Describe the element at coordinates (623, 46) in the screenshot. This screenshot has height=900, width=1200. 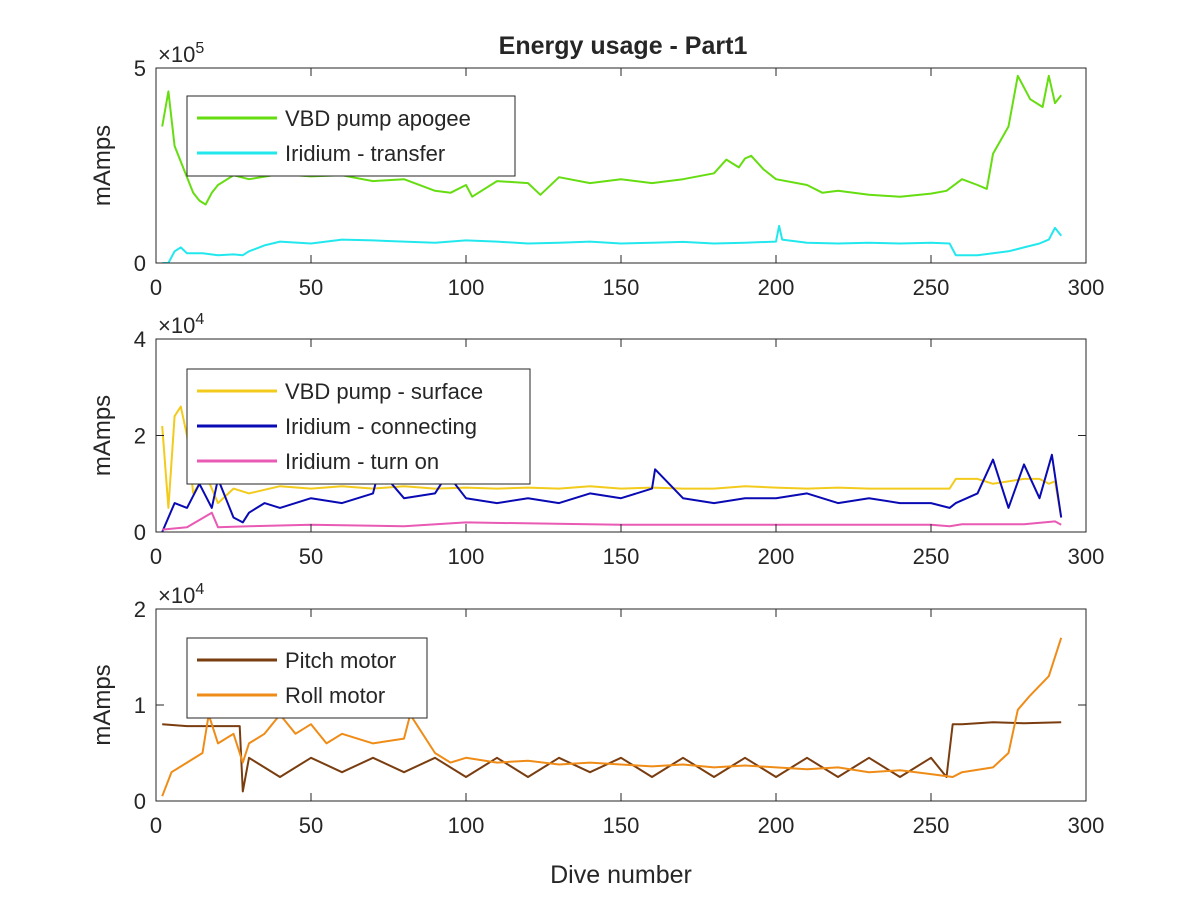
I see `figure-title: Energy usage - Part1` at that location.